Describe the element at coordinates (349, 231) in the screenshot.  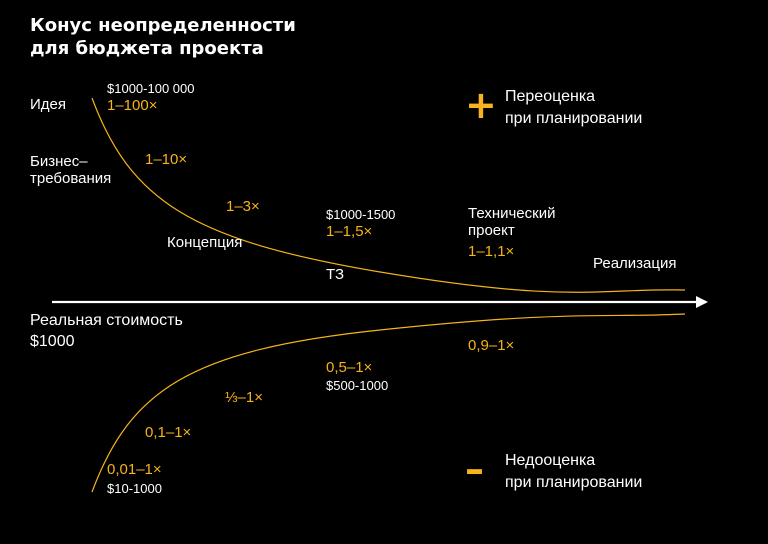
I see `upper-tz-factor: 1–1,5×` at that location.